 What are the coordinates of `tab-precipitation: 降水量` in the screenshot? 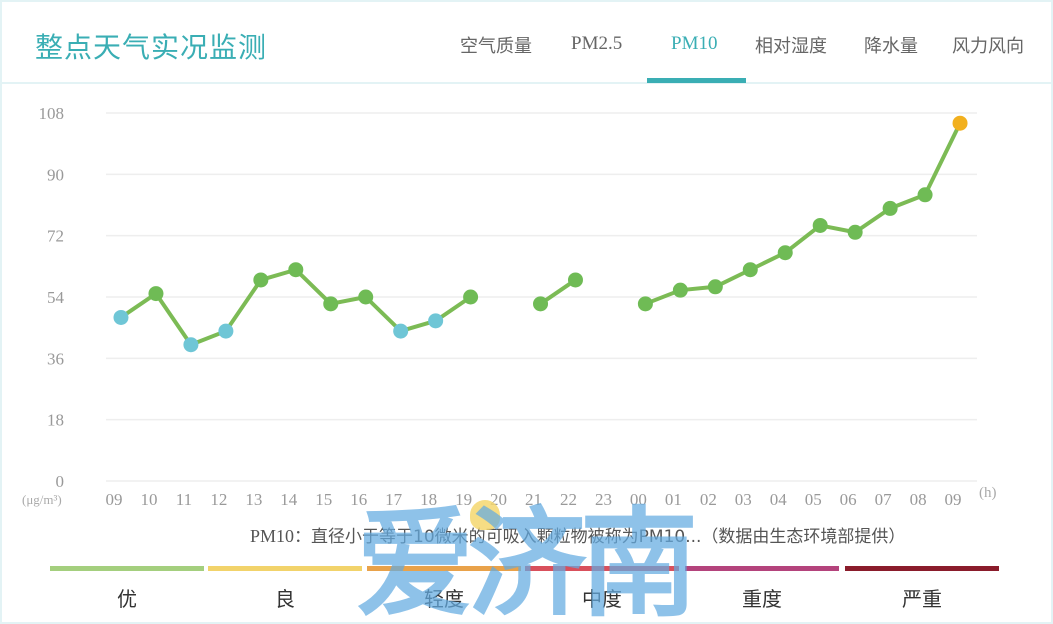 It's located at (891, 46).